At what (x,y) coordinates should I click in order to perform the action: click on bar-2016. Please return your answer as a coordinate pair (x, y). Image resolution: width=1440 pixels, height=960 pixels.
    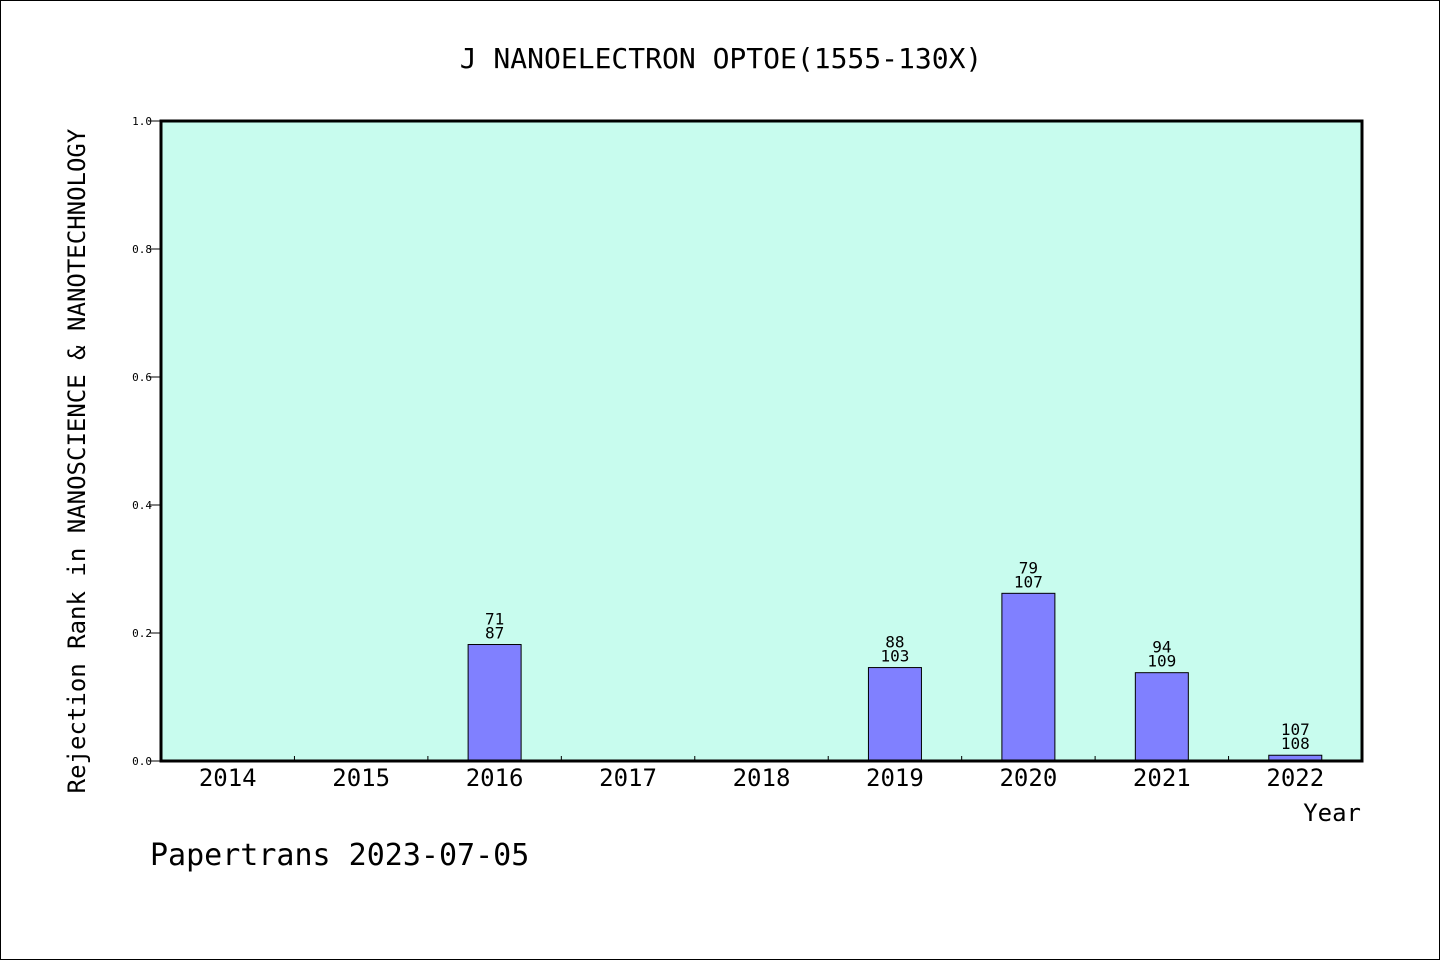
    Looking at the image, I should click on (494, 703).